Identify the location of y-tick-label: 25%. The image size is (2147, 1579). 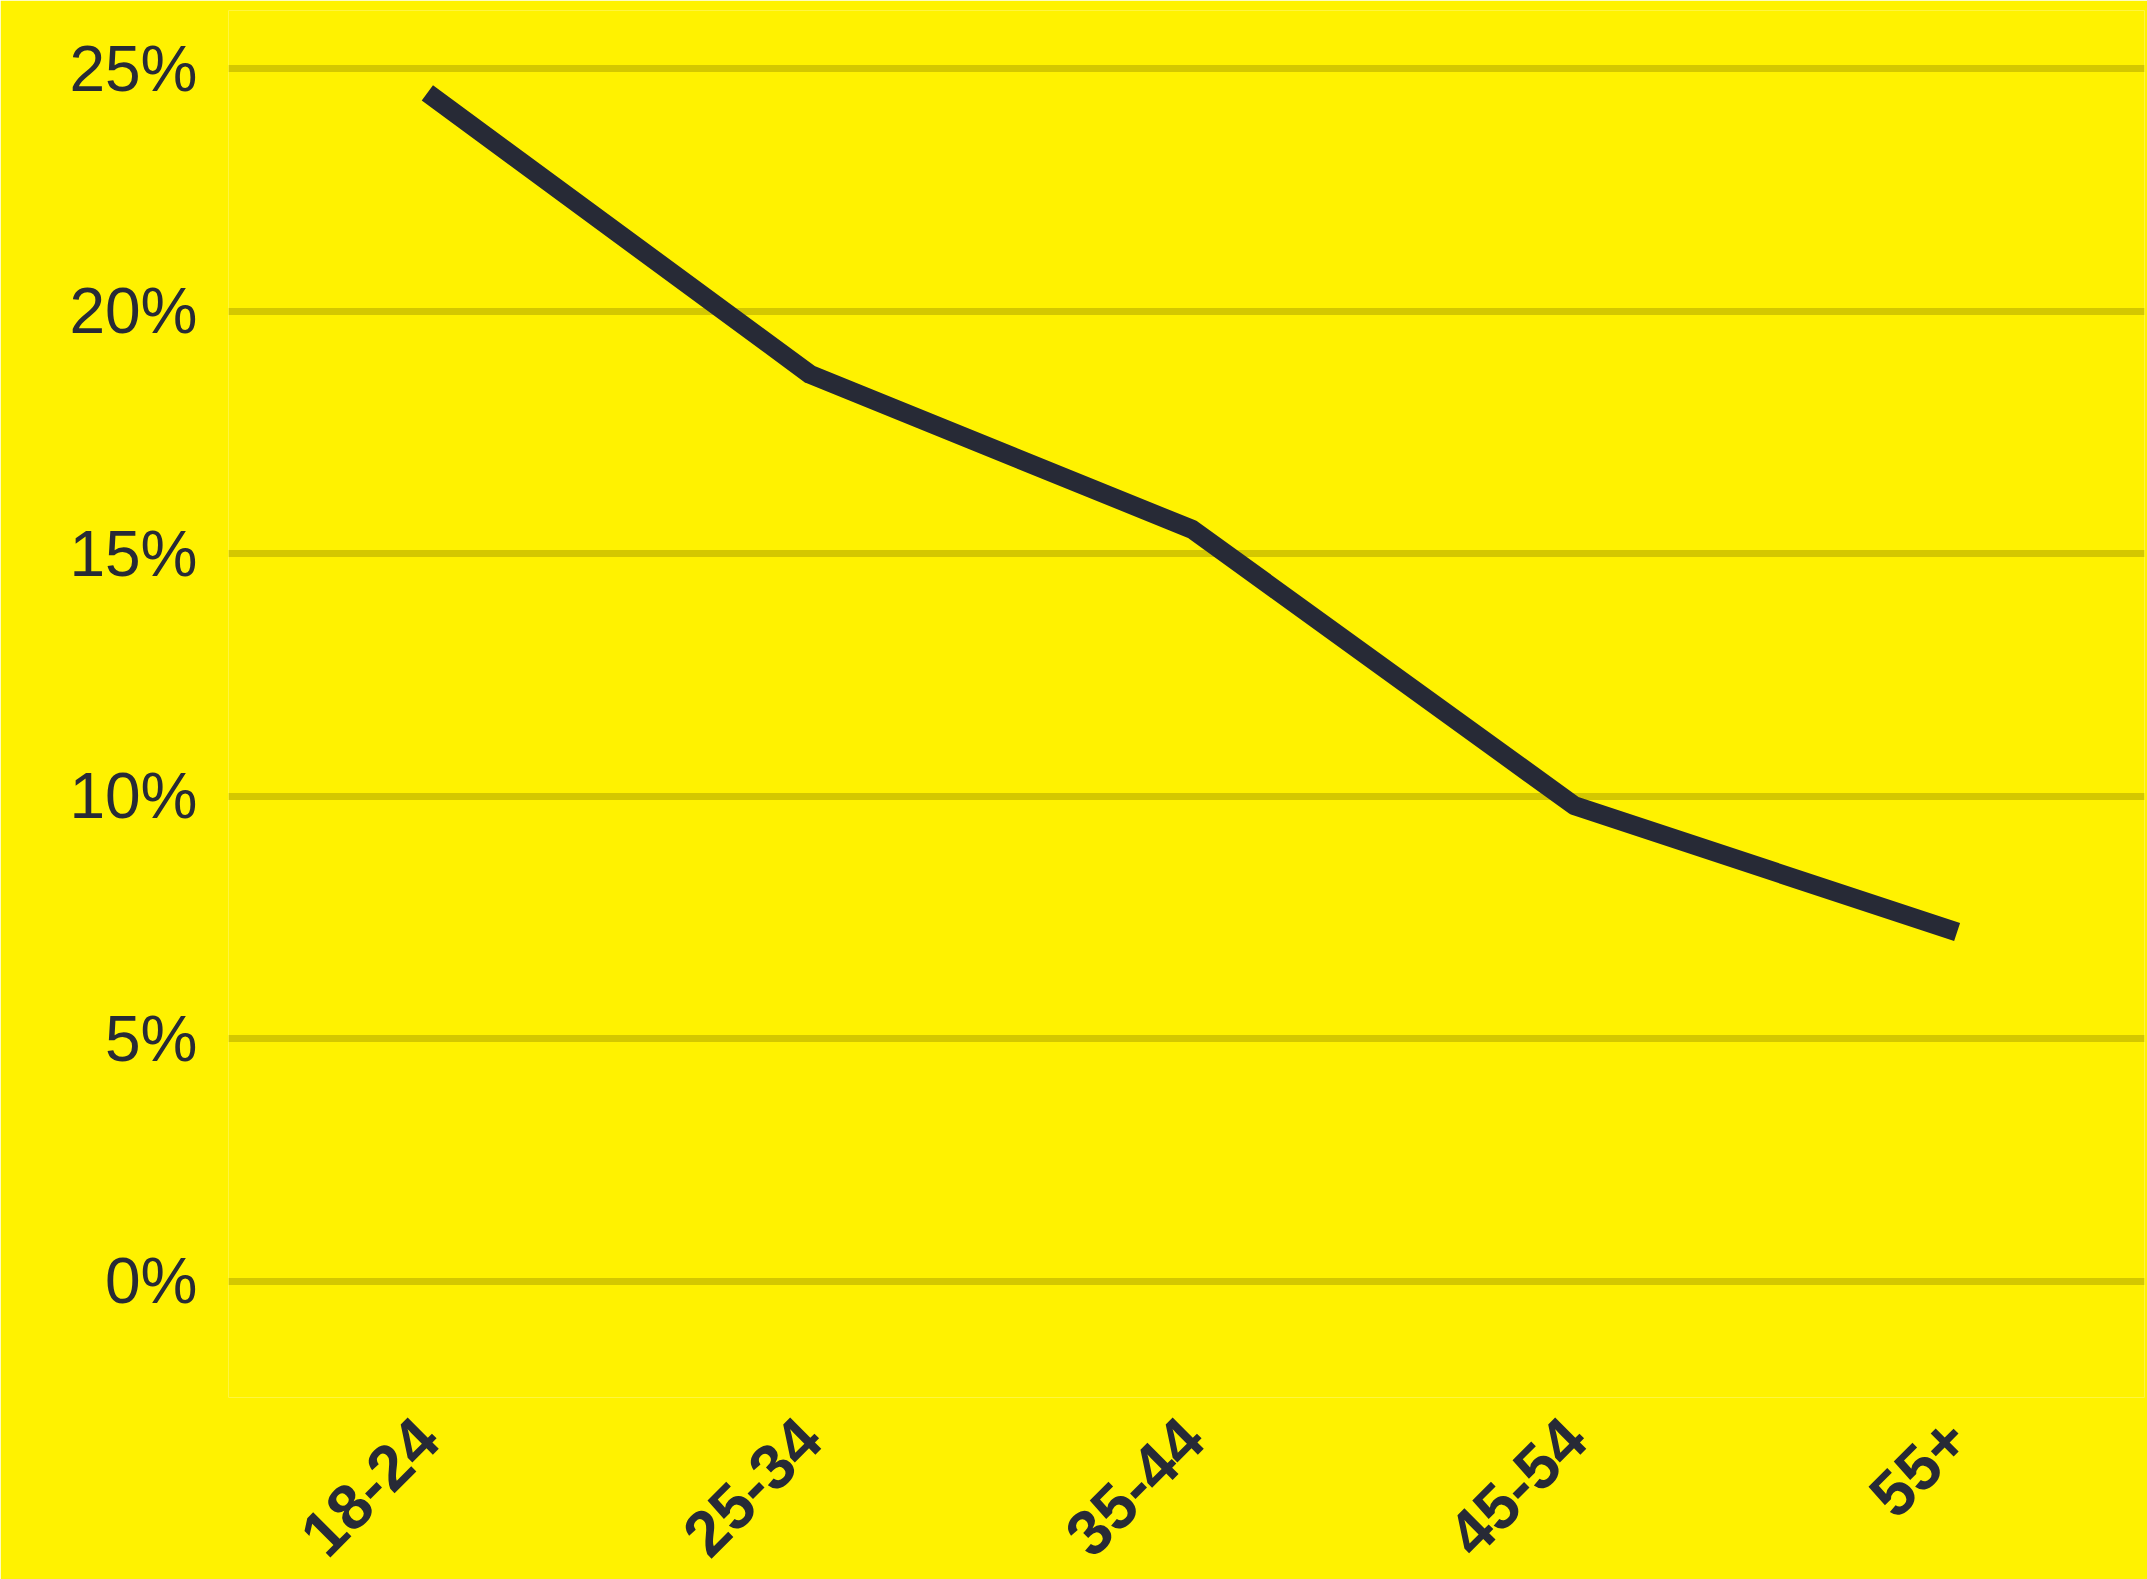
(133, 68).